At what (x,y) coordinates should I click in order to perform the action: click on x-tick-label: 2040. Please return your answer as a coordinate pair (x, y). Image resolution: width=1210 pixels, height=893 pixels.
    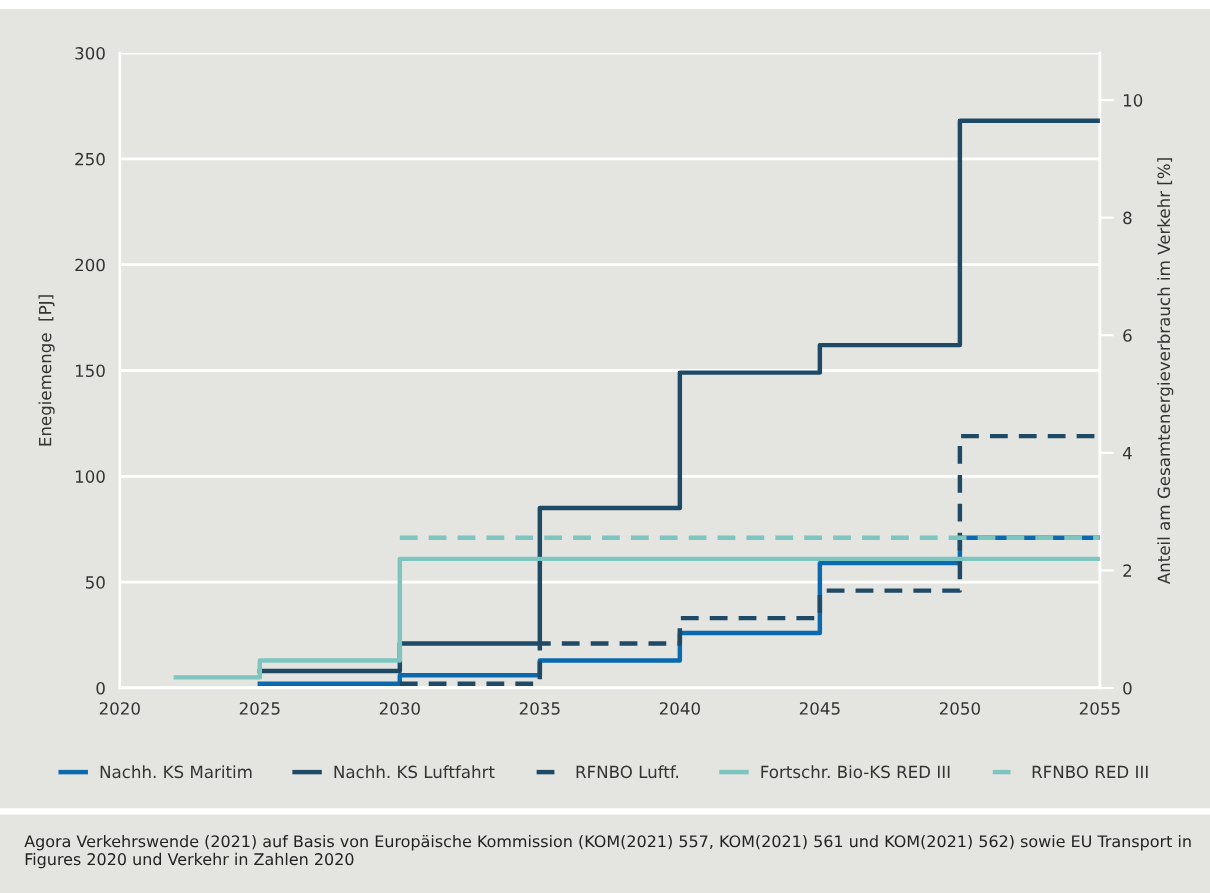
    Looking at the image, I should click on (679, 708).